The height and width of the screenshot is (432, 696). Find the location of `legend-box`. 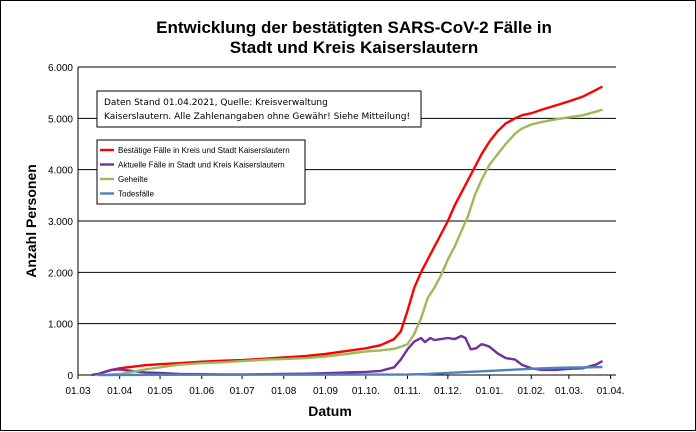

legend-box is located at coordinates (201, 172).